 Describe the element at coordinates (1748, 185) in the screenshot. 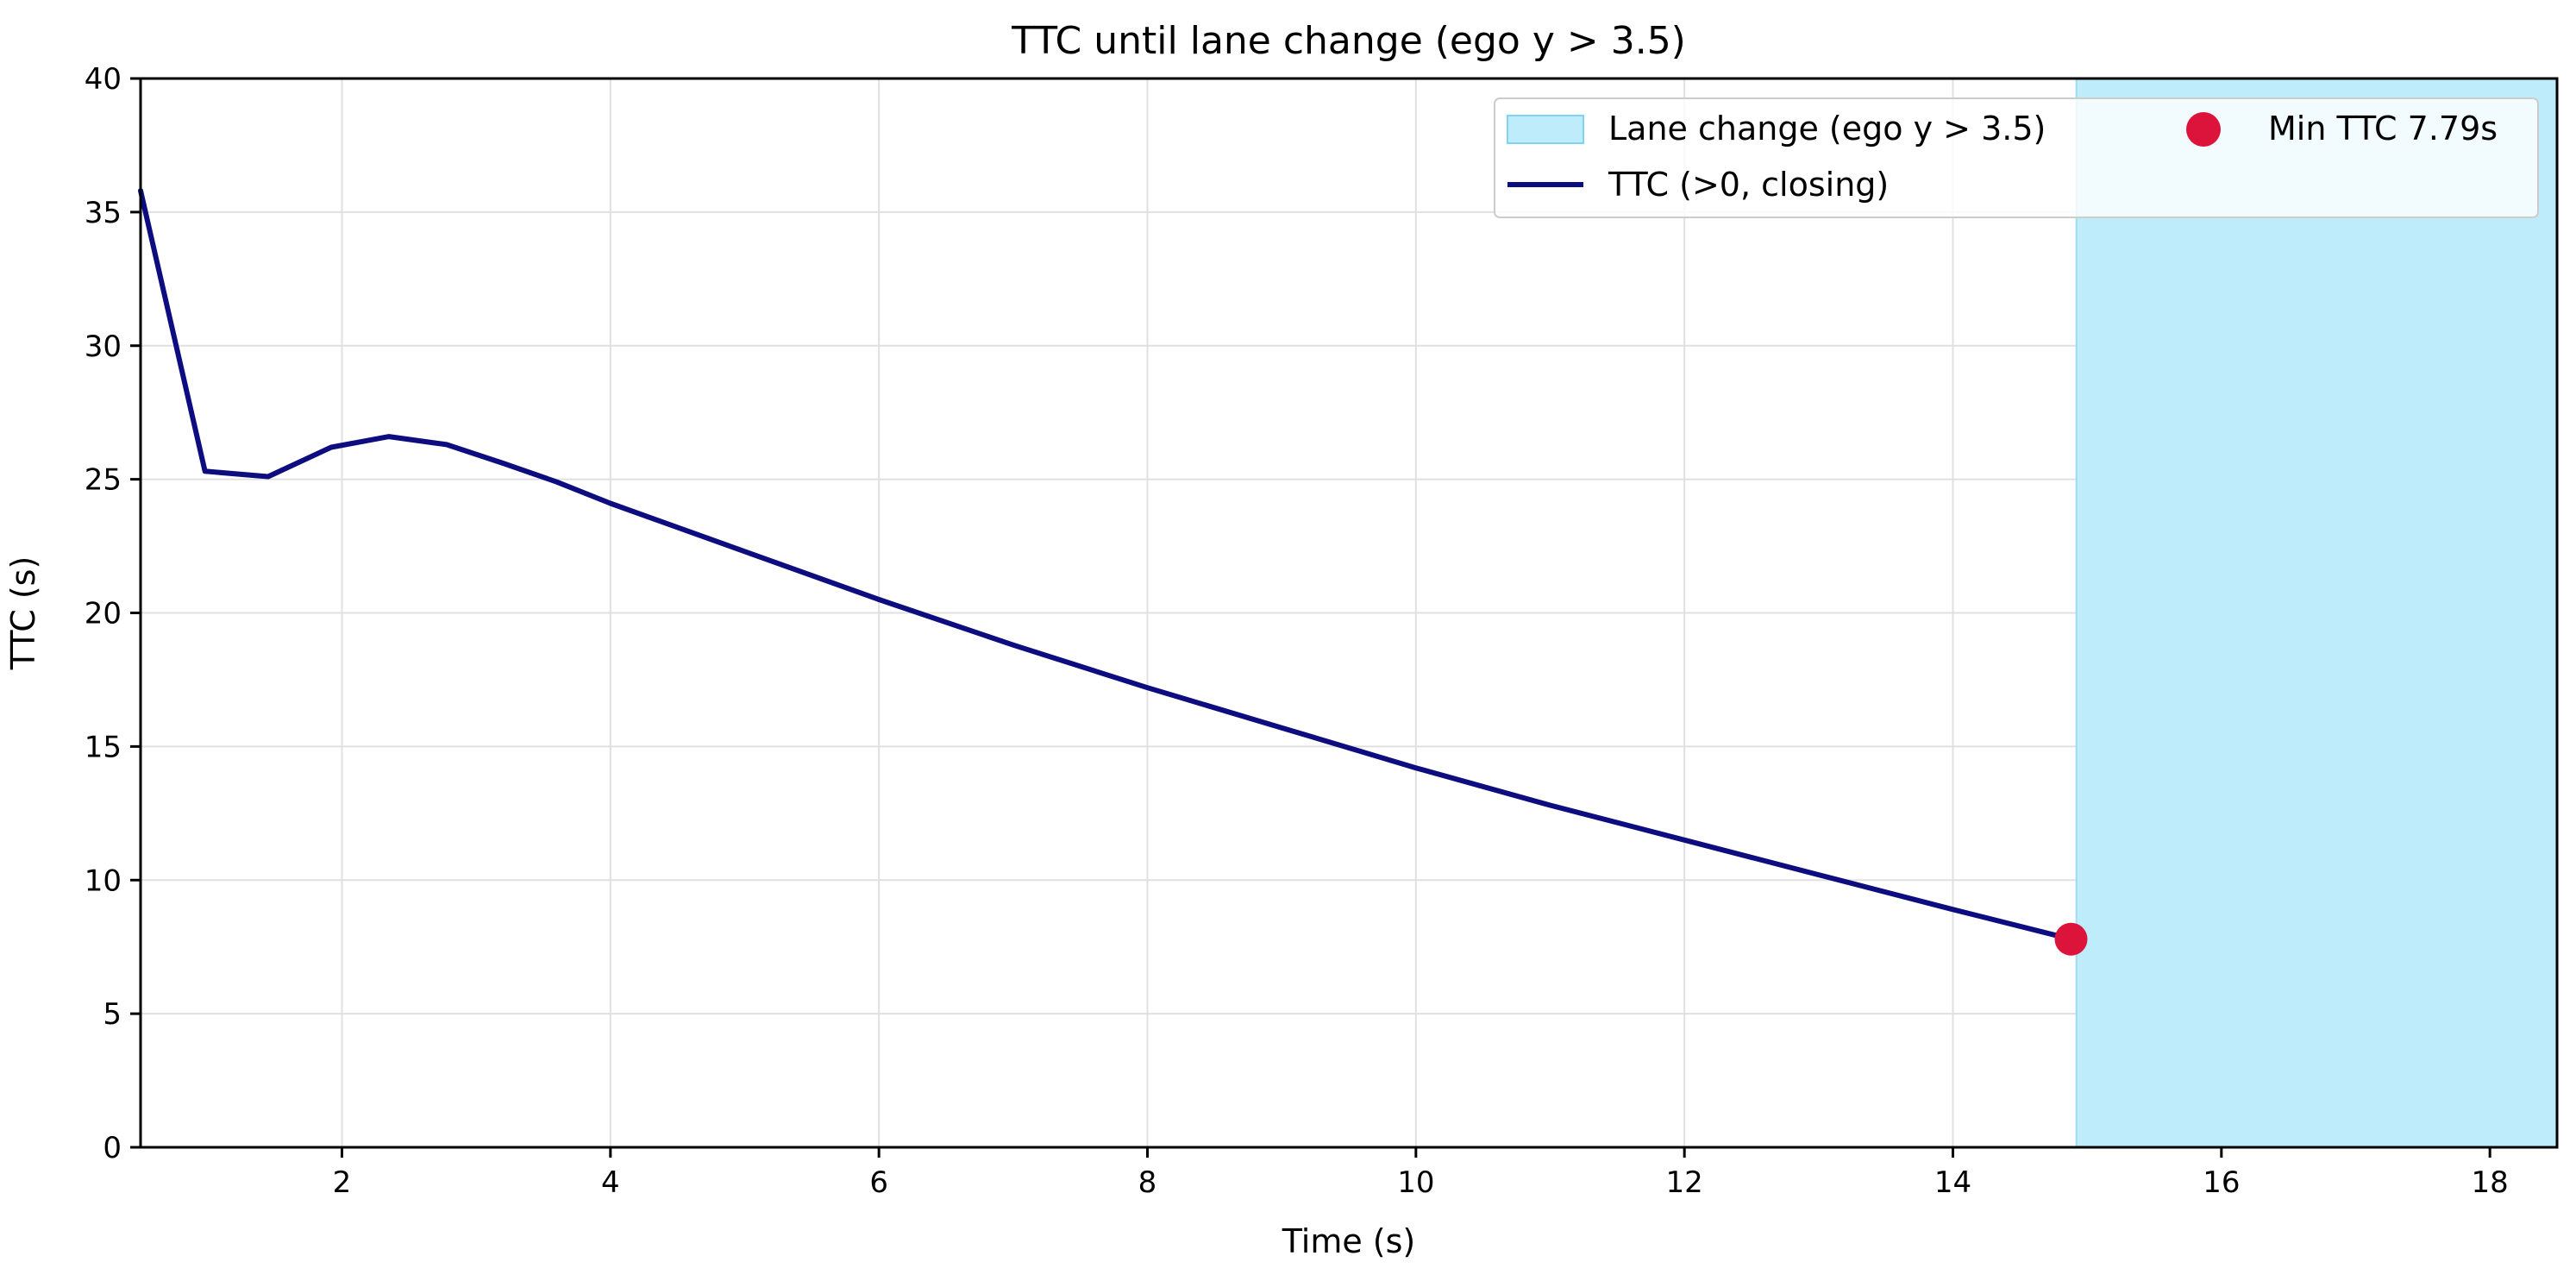

I see `legend-label-ttc: TTC (>0, closing)` at that location.